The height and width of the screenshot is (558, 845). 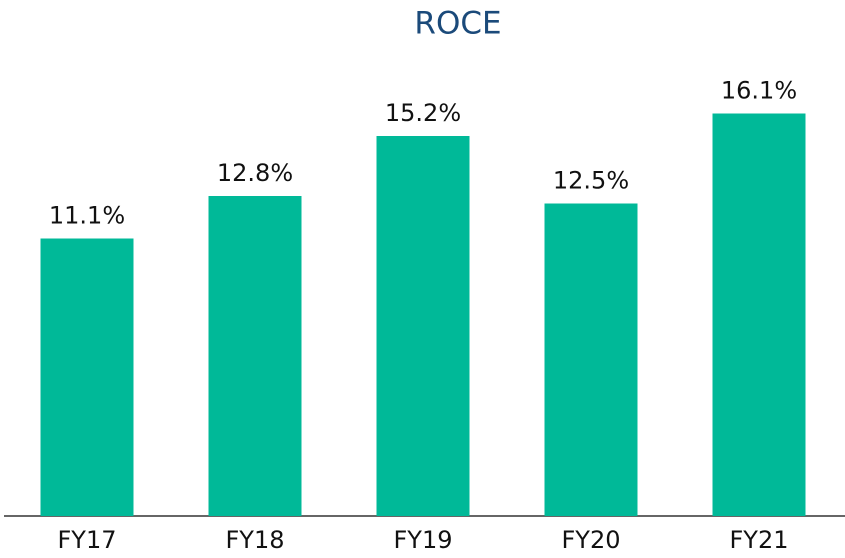 What do you see at coordinates (86, 540) in the screenshot?
I see `x-tick-label: FY17` at bounding box center [86, 540].